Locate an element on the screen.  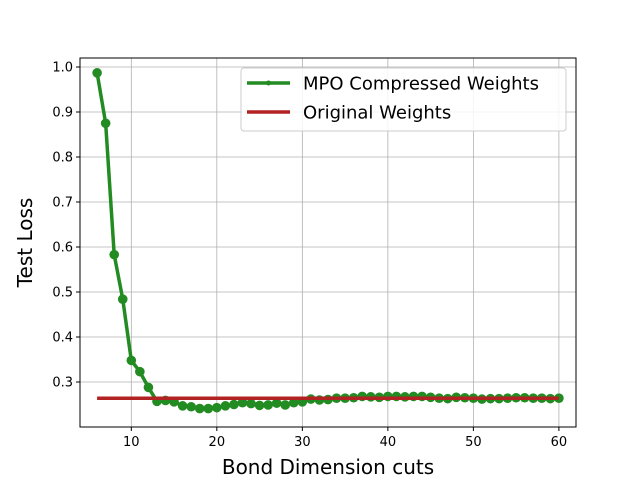
x-tick-label: 20 is located at coordinates (217, 442).